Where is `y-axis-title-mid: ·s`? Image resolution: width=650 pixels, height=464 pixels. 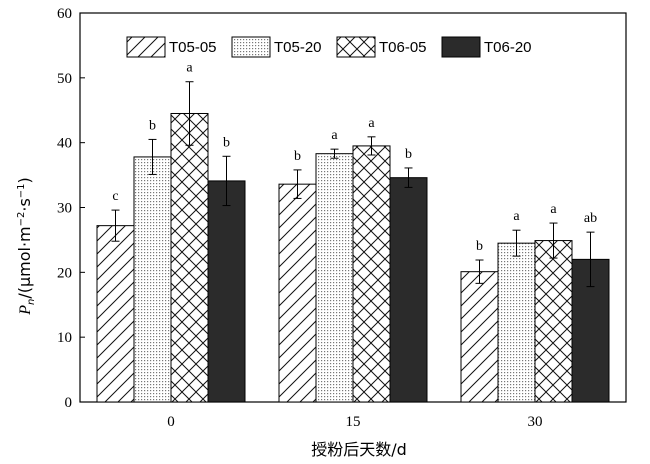
y-axis-title-mid: ·s is located at coordinates (24, 204).